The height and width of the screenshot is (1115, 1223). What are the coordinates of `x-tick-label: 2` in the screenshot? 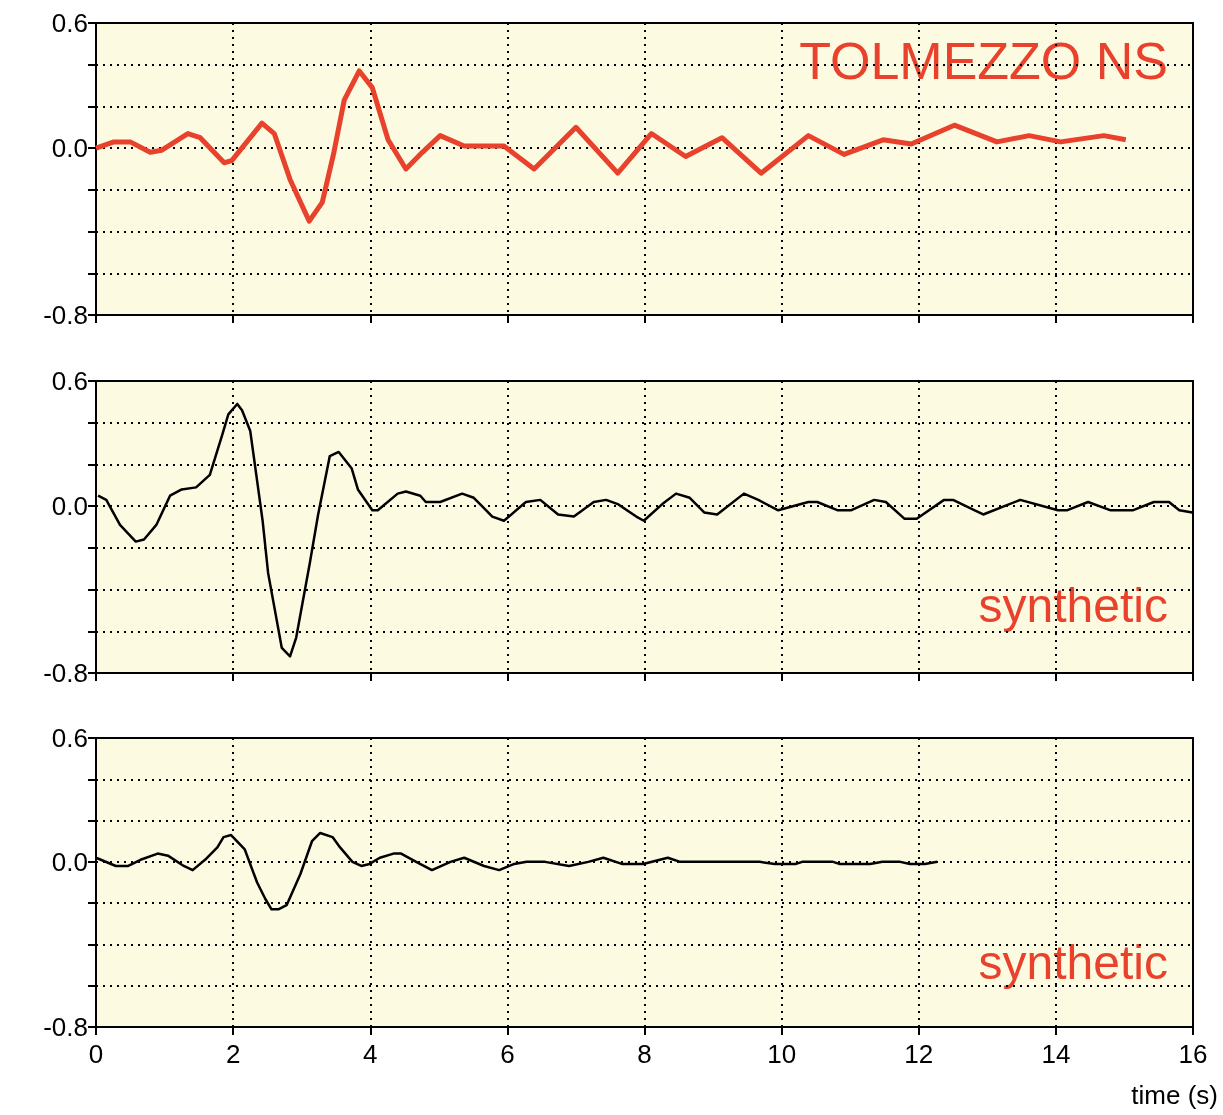 It's located at (233, 1054).